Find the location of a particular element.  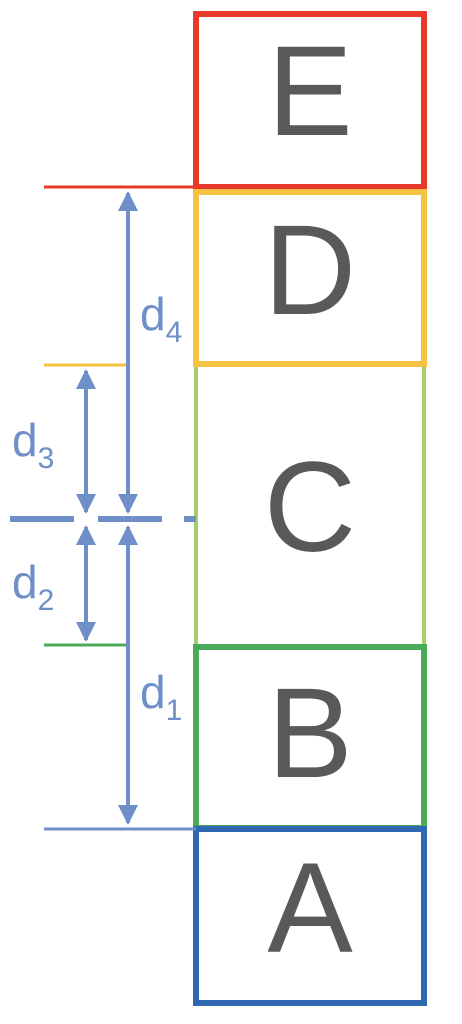

dimension-label-d1: d1 is located at coordinates (161, 696).